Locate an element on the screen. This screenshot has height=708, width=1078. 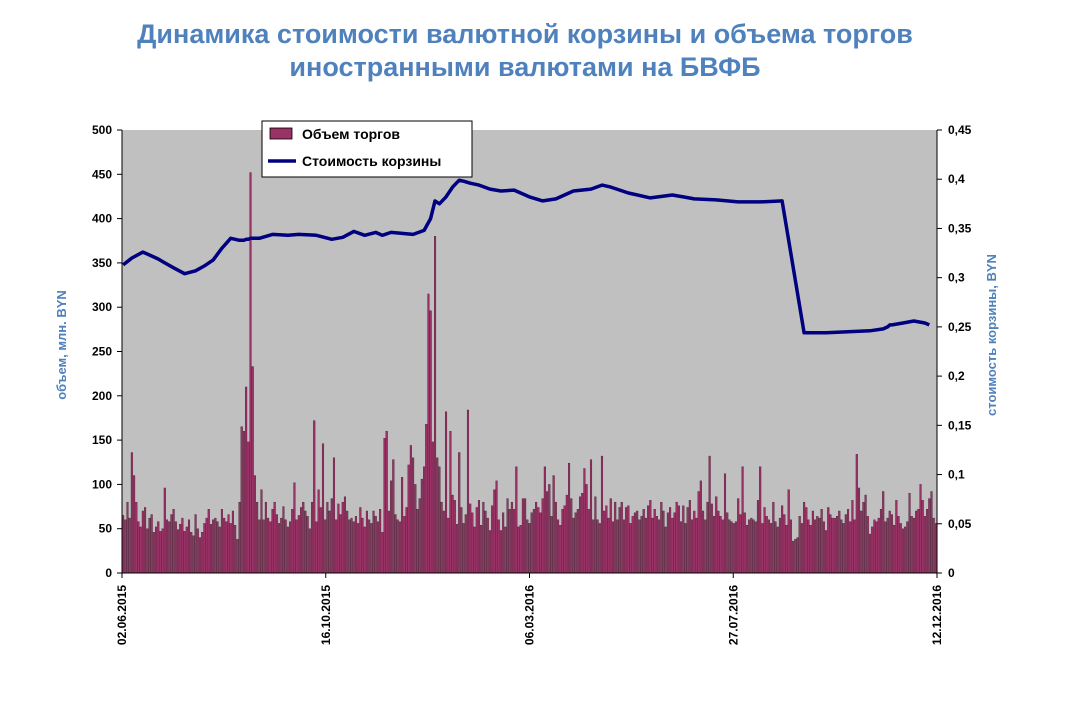
x-tick-label: 27.07.2016 is located at coordinates (733, 615).